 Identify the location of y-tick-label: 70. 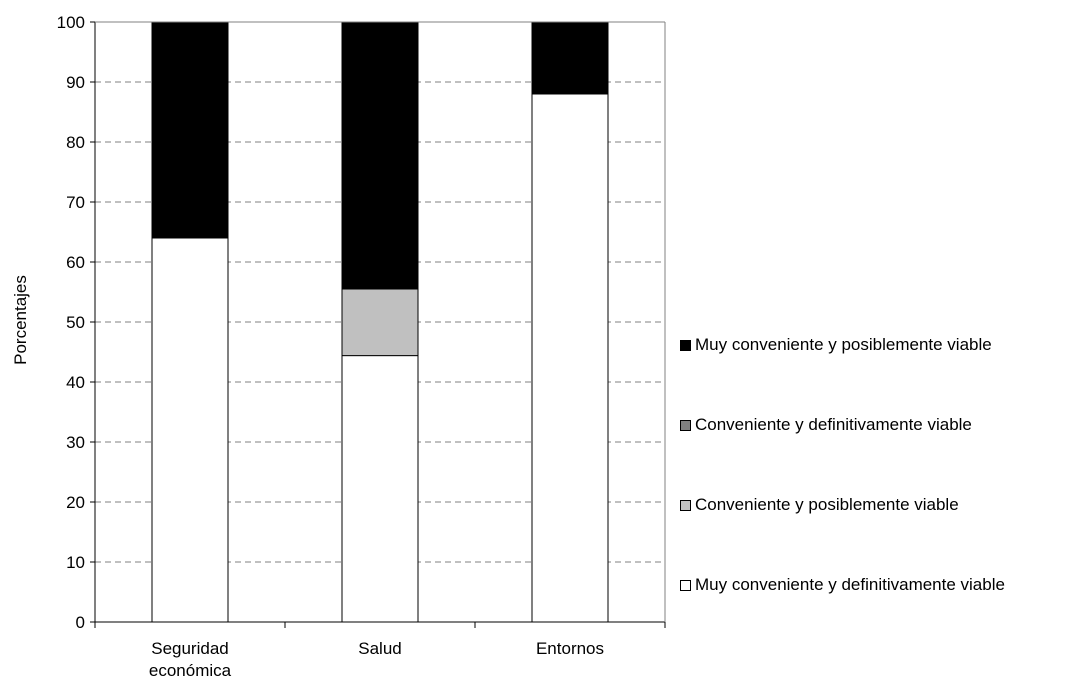
(75, 202).